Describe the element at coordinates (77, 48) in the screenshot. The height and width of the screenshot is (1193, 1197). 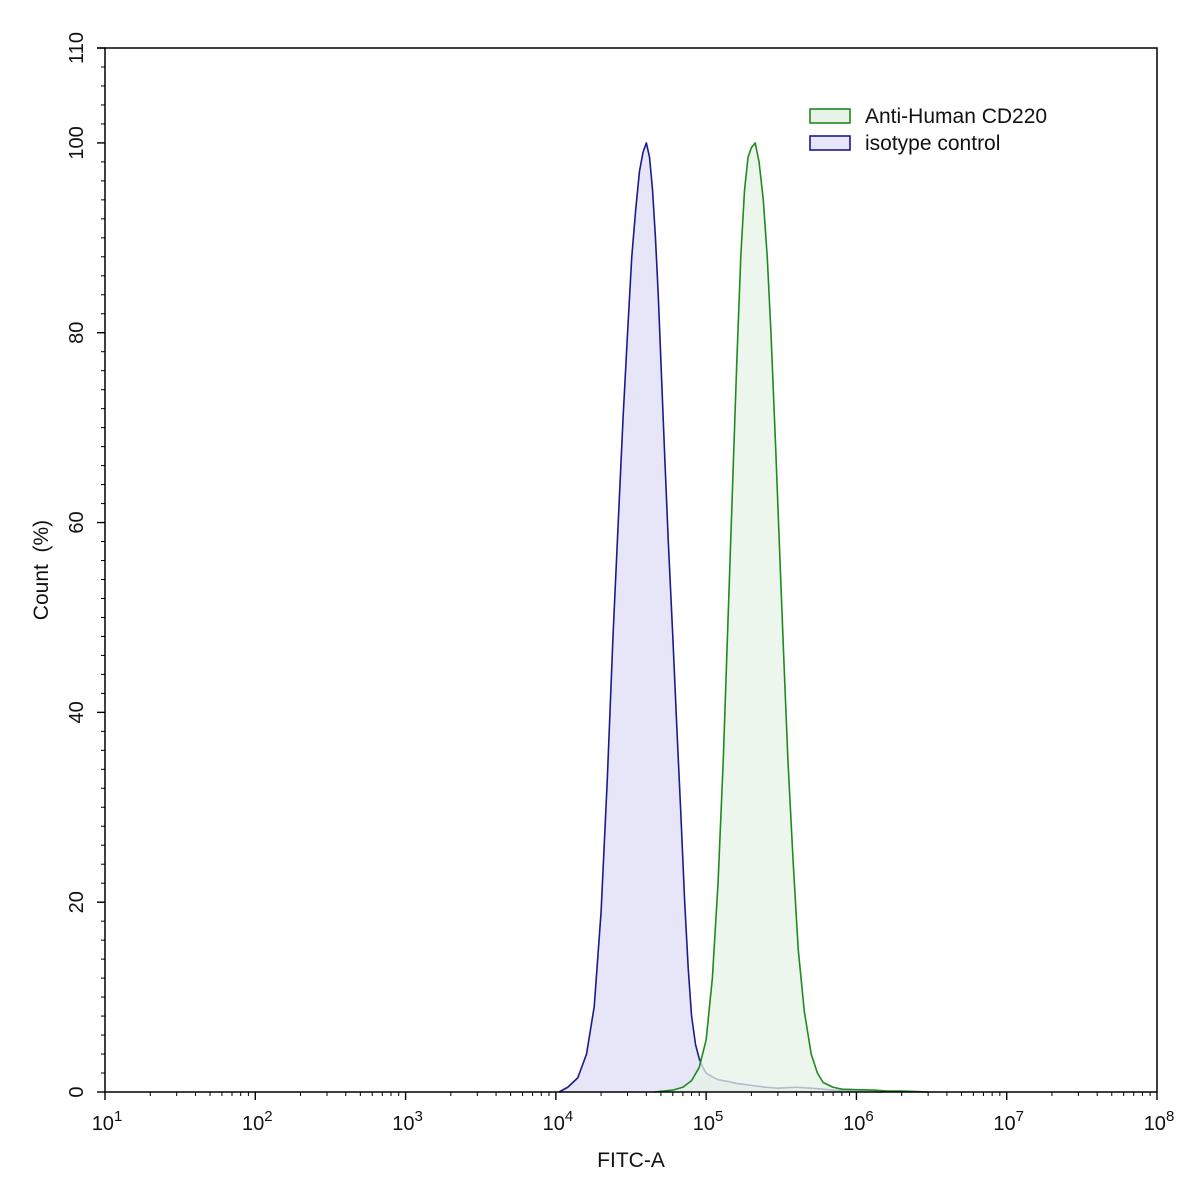
I see `y-tick-label: 110` at that location.